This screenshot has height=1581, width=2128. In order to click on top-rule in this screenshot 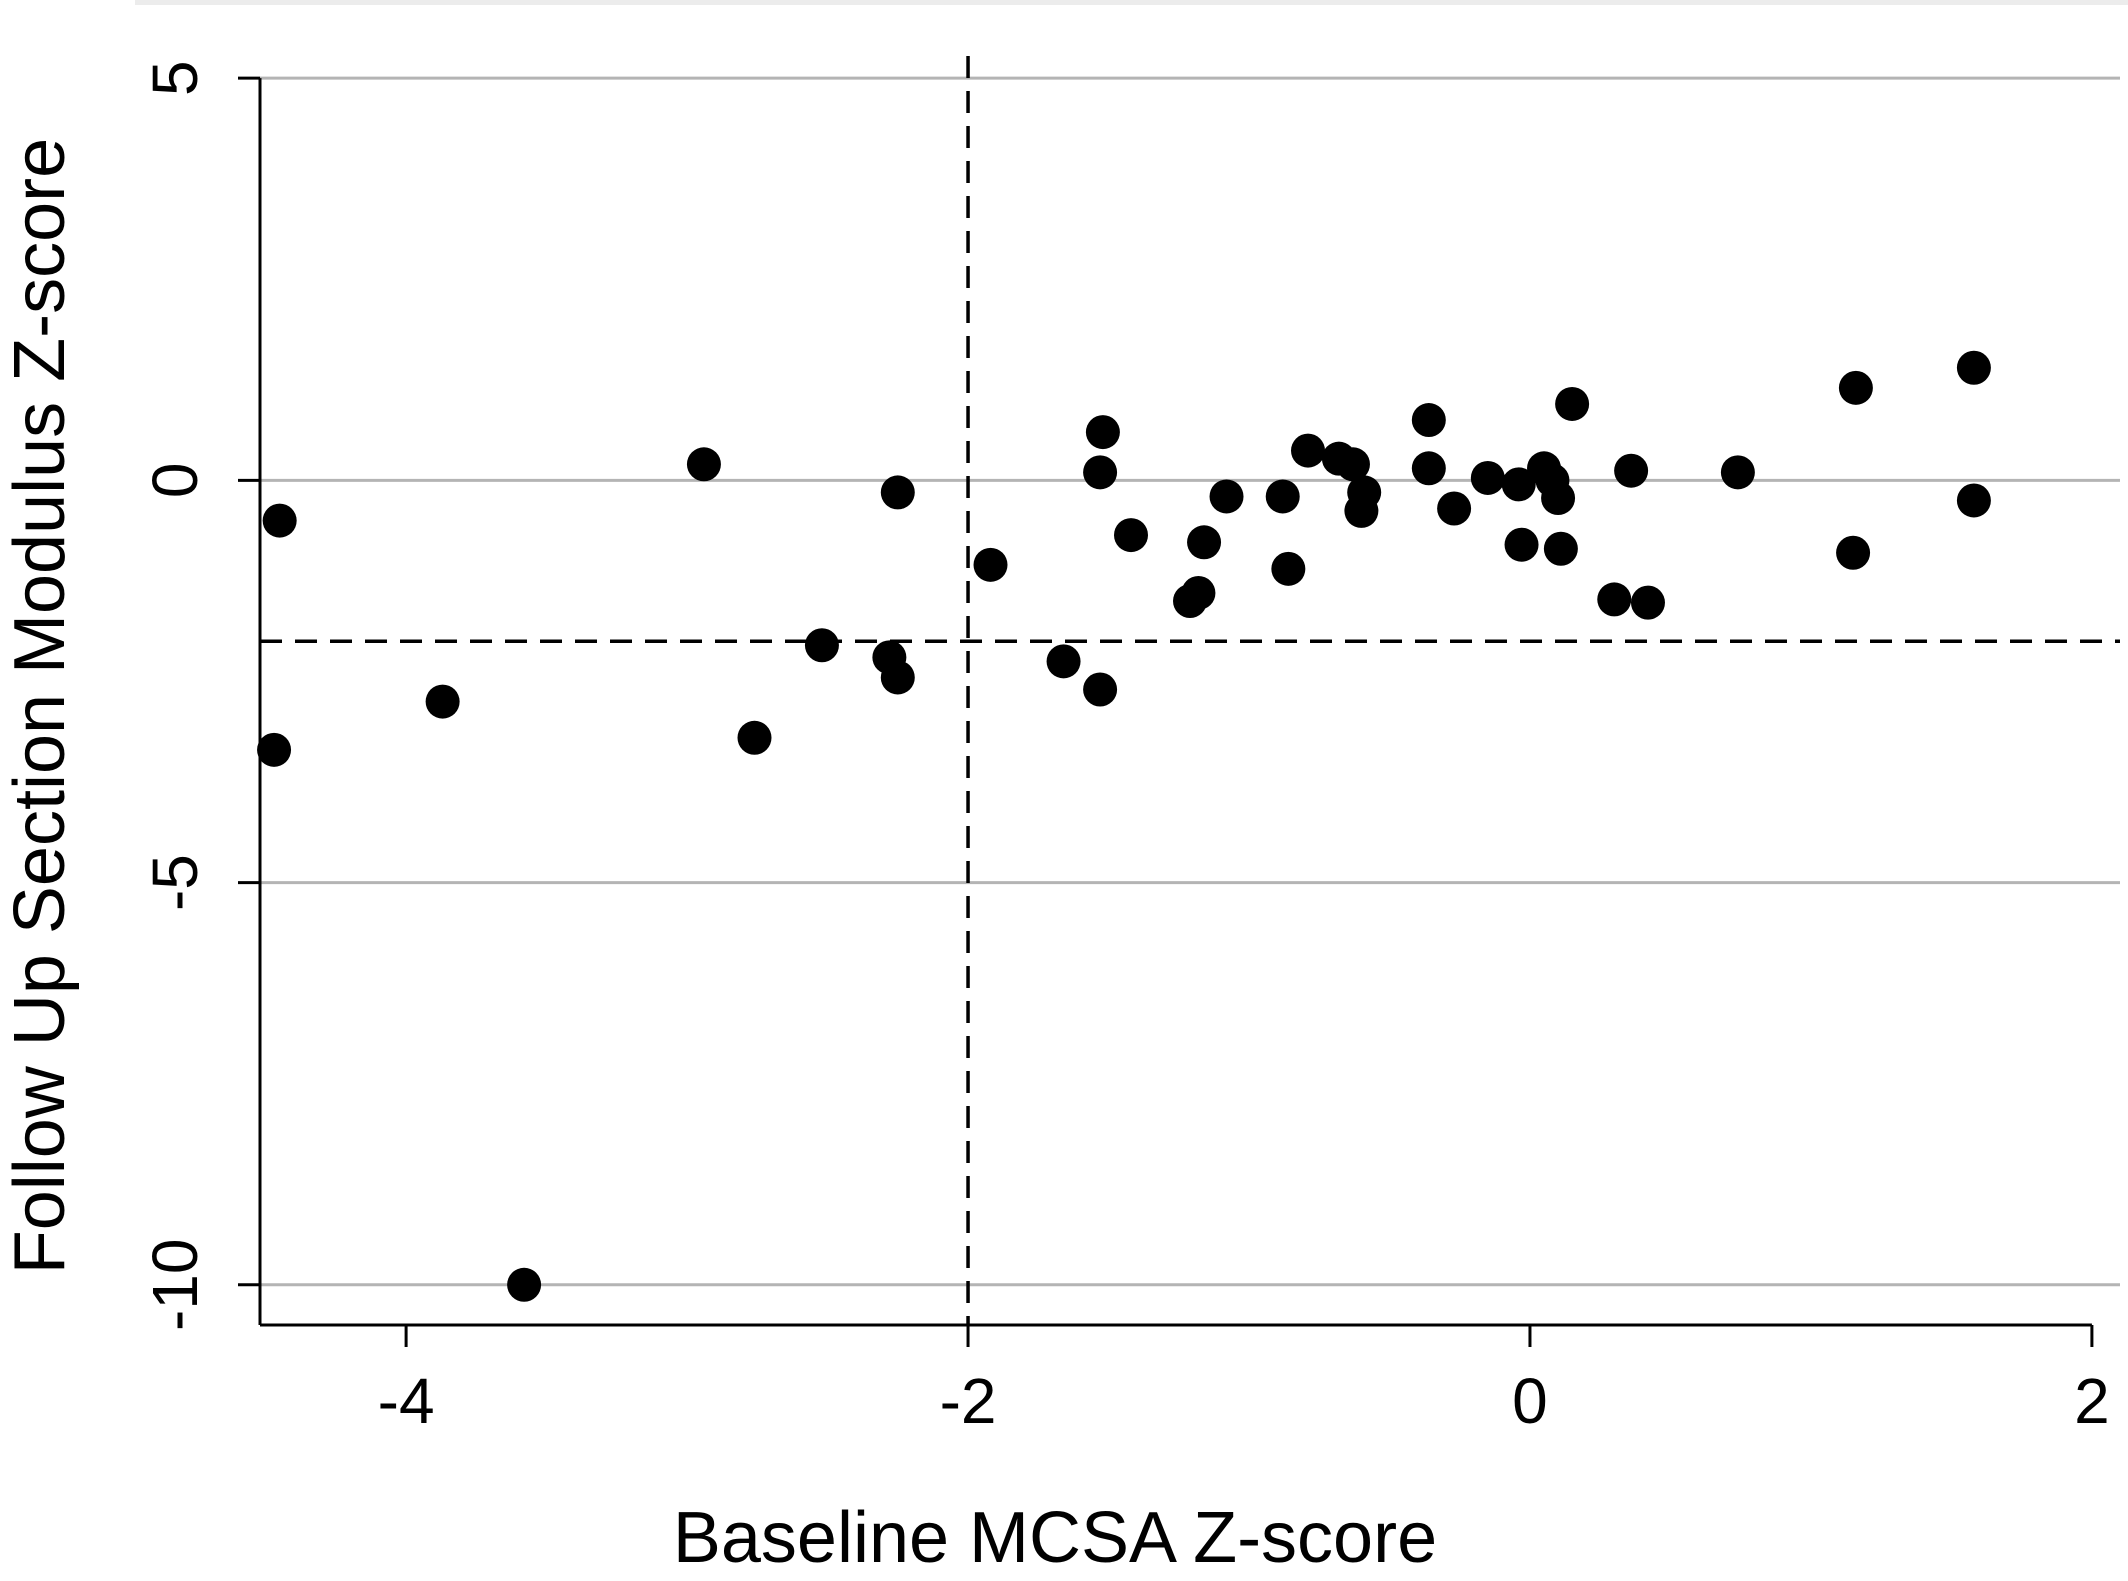, I will do `click(1131, 2)`.